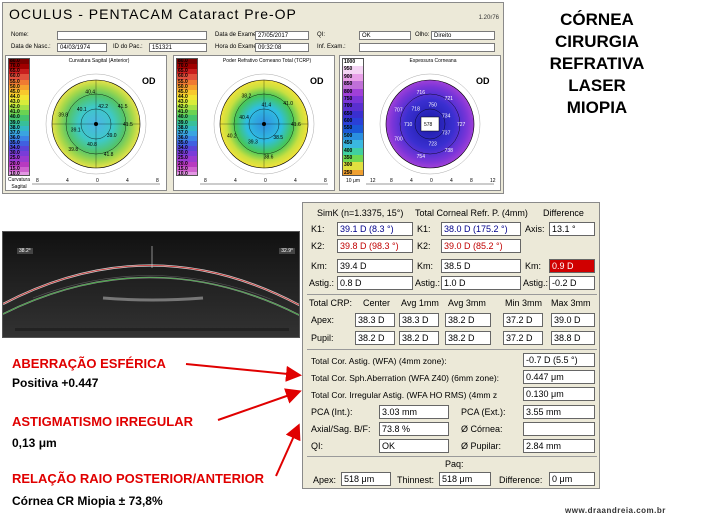 The height and width of the screenshot is (526, 703). What do you see at coordinates (353, 172) in the screenshot?
I see `scale-value: 250` at bounding box center [353, 172].